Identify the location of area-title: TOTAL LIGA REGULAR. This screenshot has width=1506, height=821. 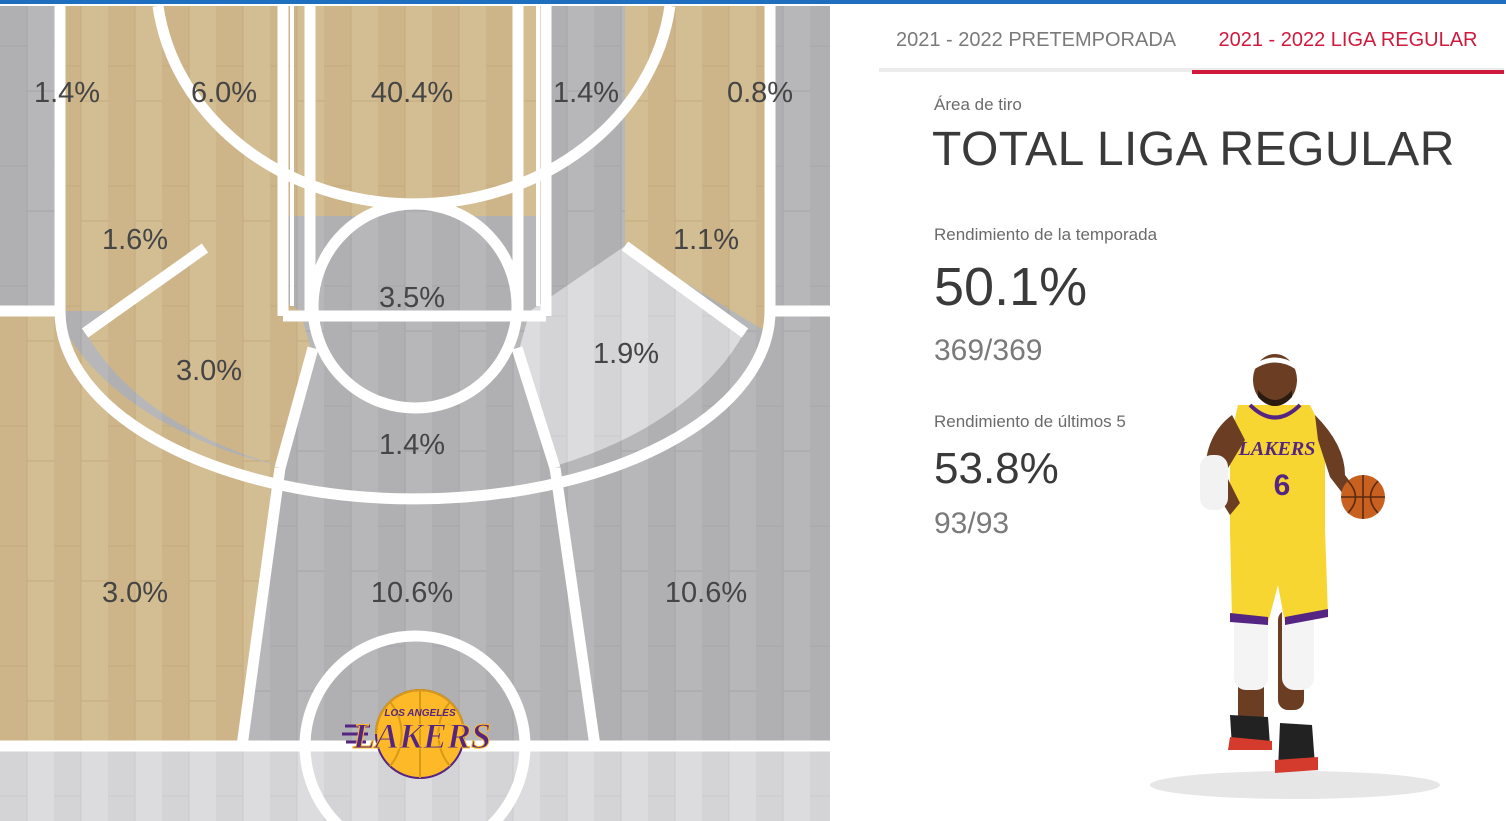
(1193, 149).